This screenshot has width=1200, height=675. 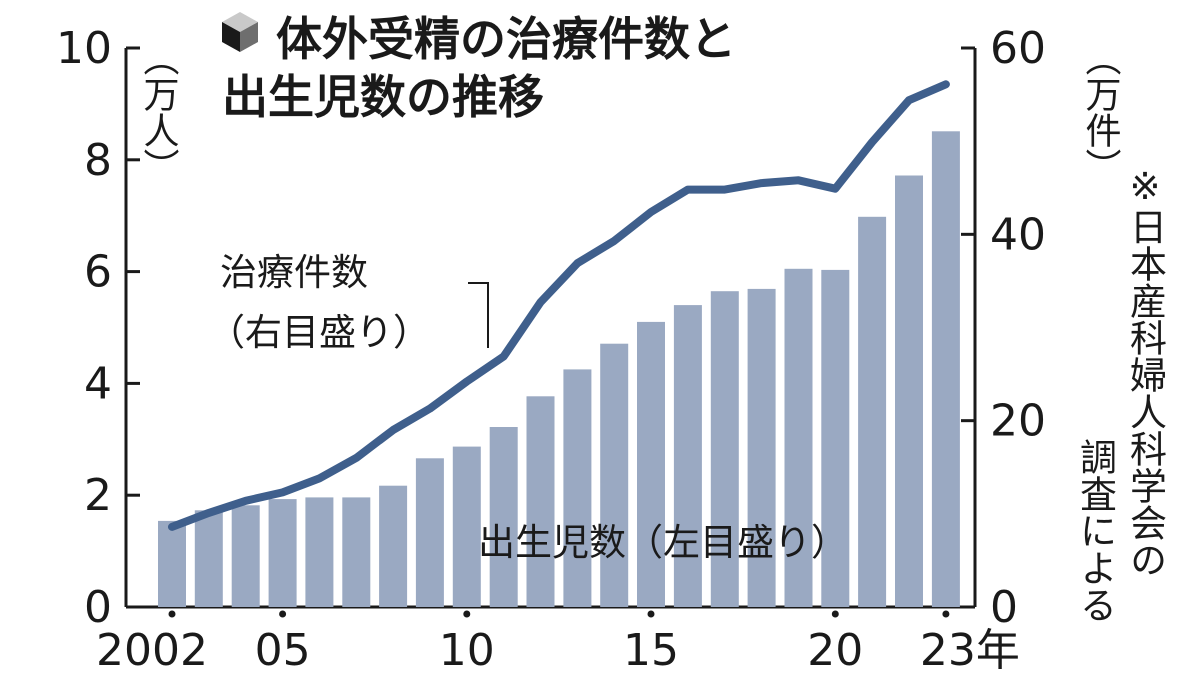 I want to click on births-bar-2007, so click(x=356, y=552).